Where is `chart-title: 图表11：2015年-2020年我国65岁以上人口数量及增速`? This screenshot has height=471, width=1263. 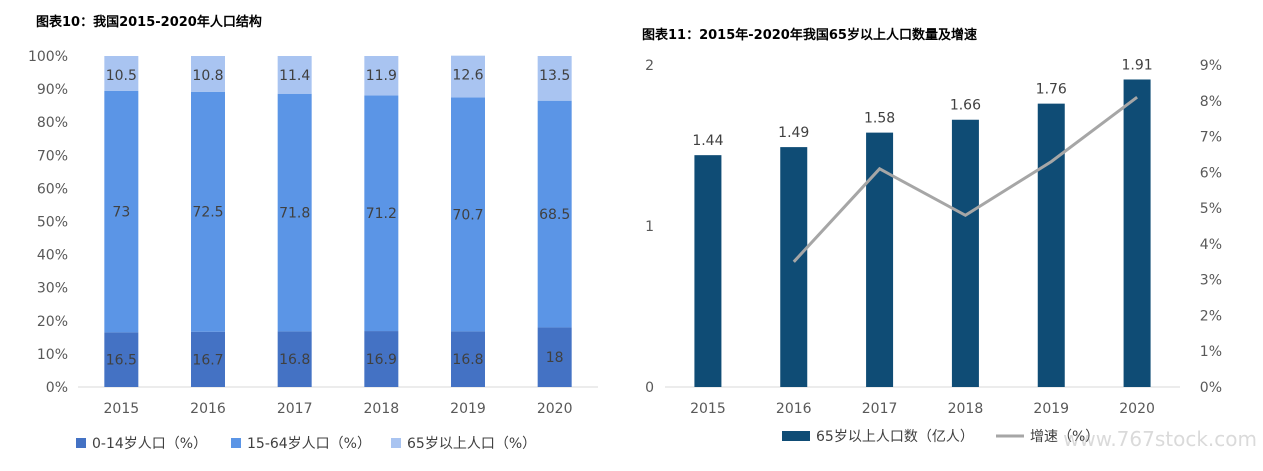
chart-title: 图表11：2015年-2020年我国65岁以上人口数量及增速 is located at coordinates (809, 35).